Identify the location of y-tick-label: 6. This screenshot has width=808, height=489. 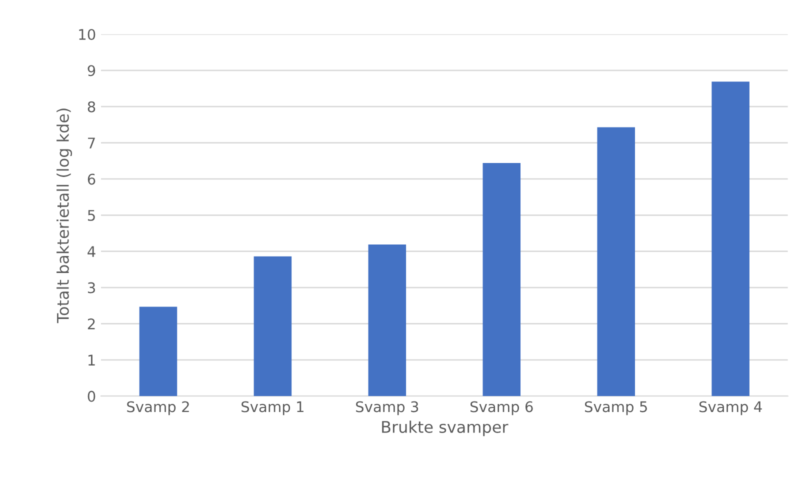
(92, 179).